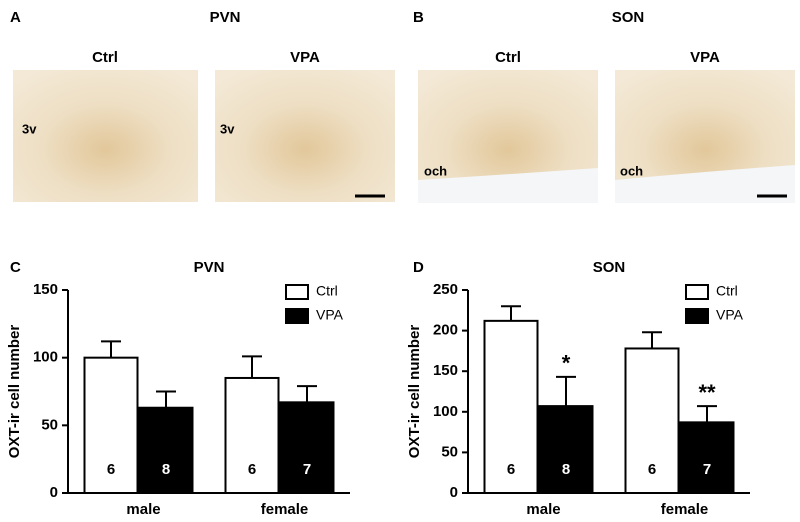 Image resolution: width=800 pixels, height=522 pixels. I want to click on chart-title: SON, so click(609, 267).